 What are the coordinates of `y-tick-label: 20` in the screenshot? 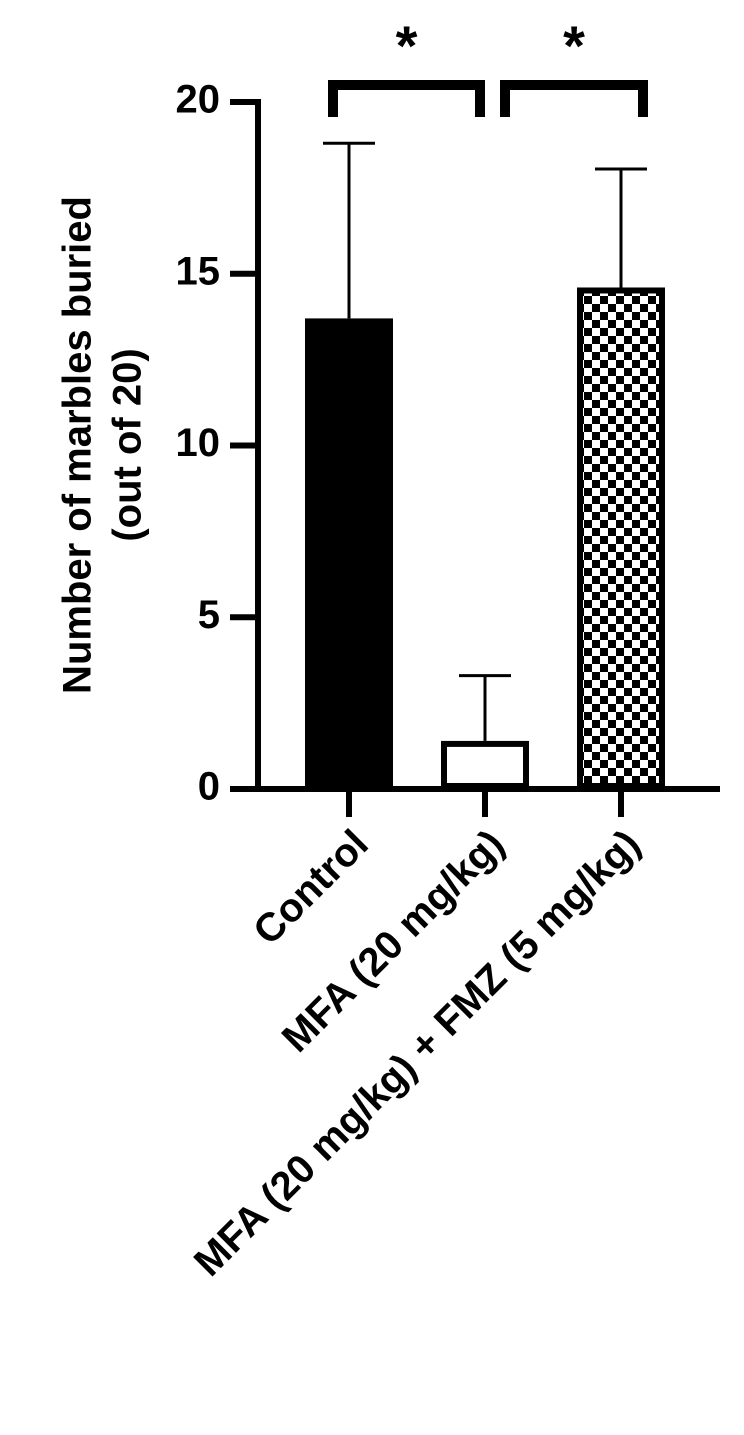 It's located at (198, 100).